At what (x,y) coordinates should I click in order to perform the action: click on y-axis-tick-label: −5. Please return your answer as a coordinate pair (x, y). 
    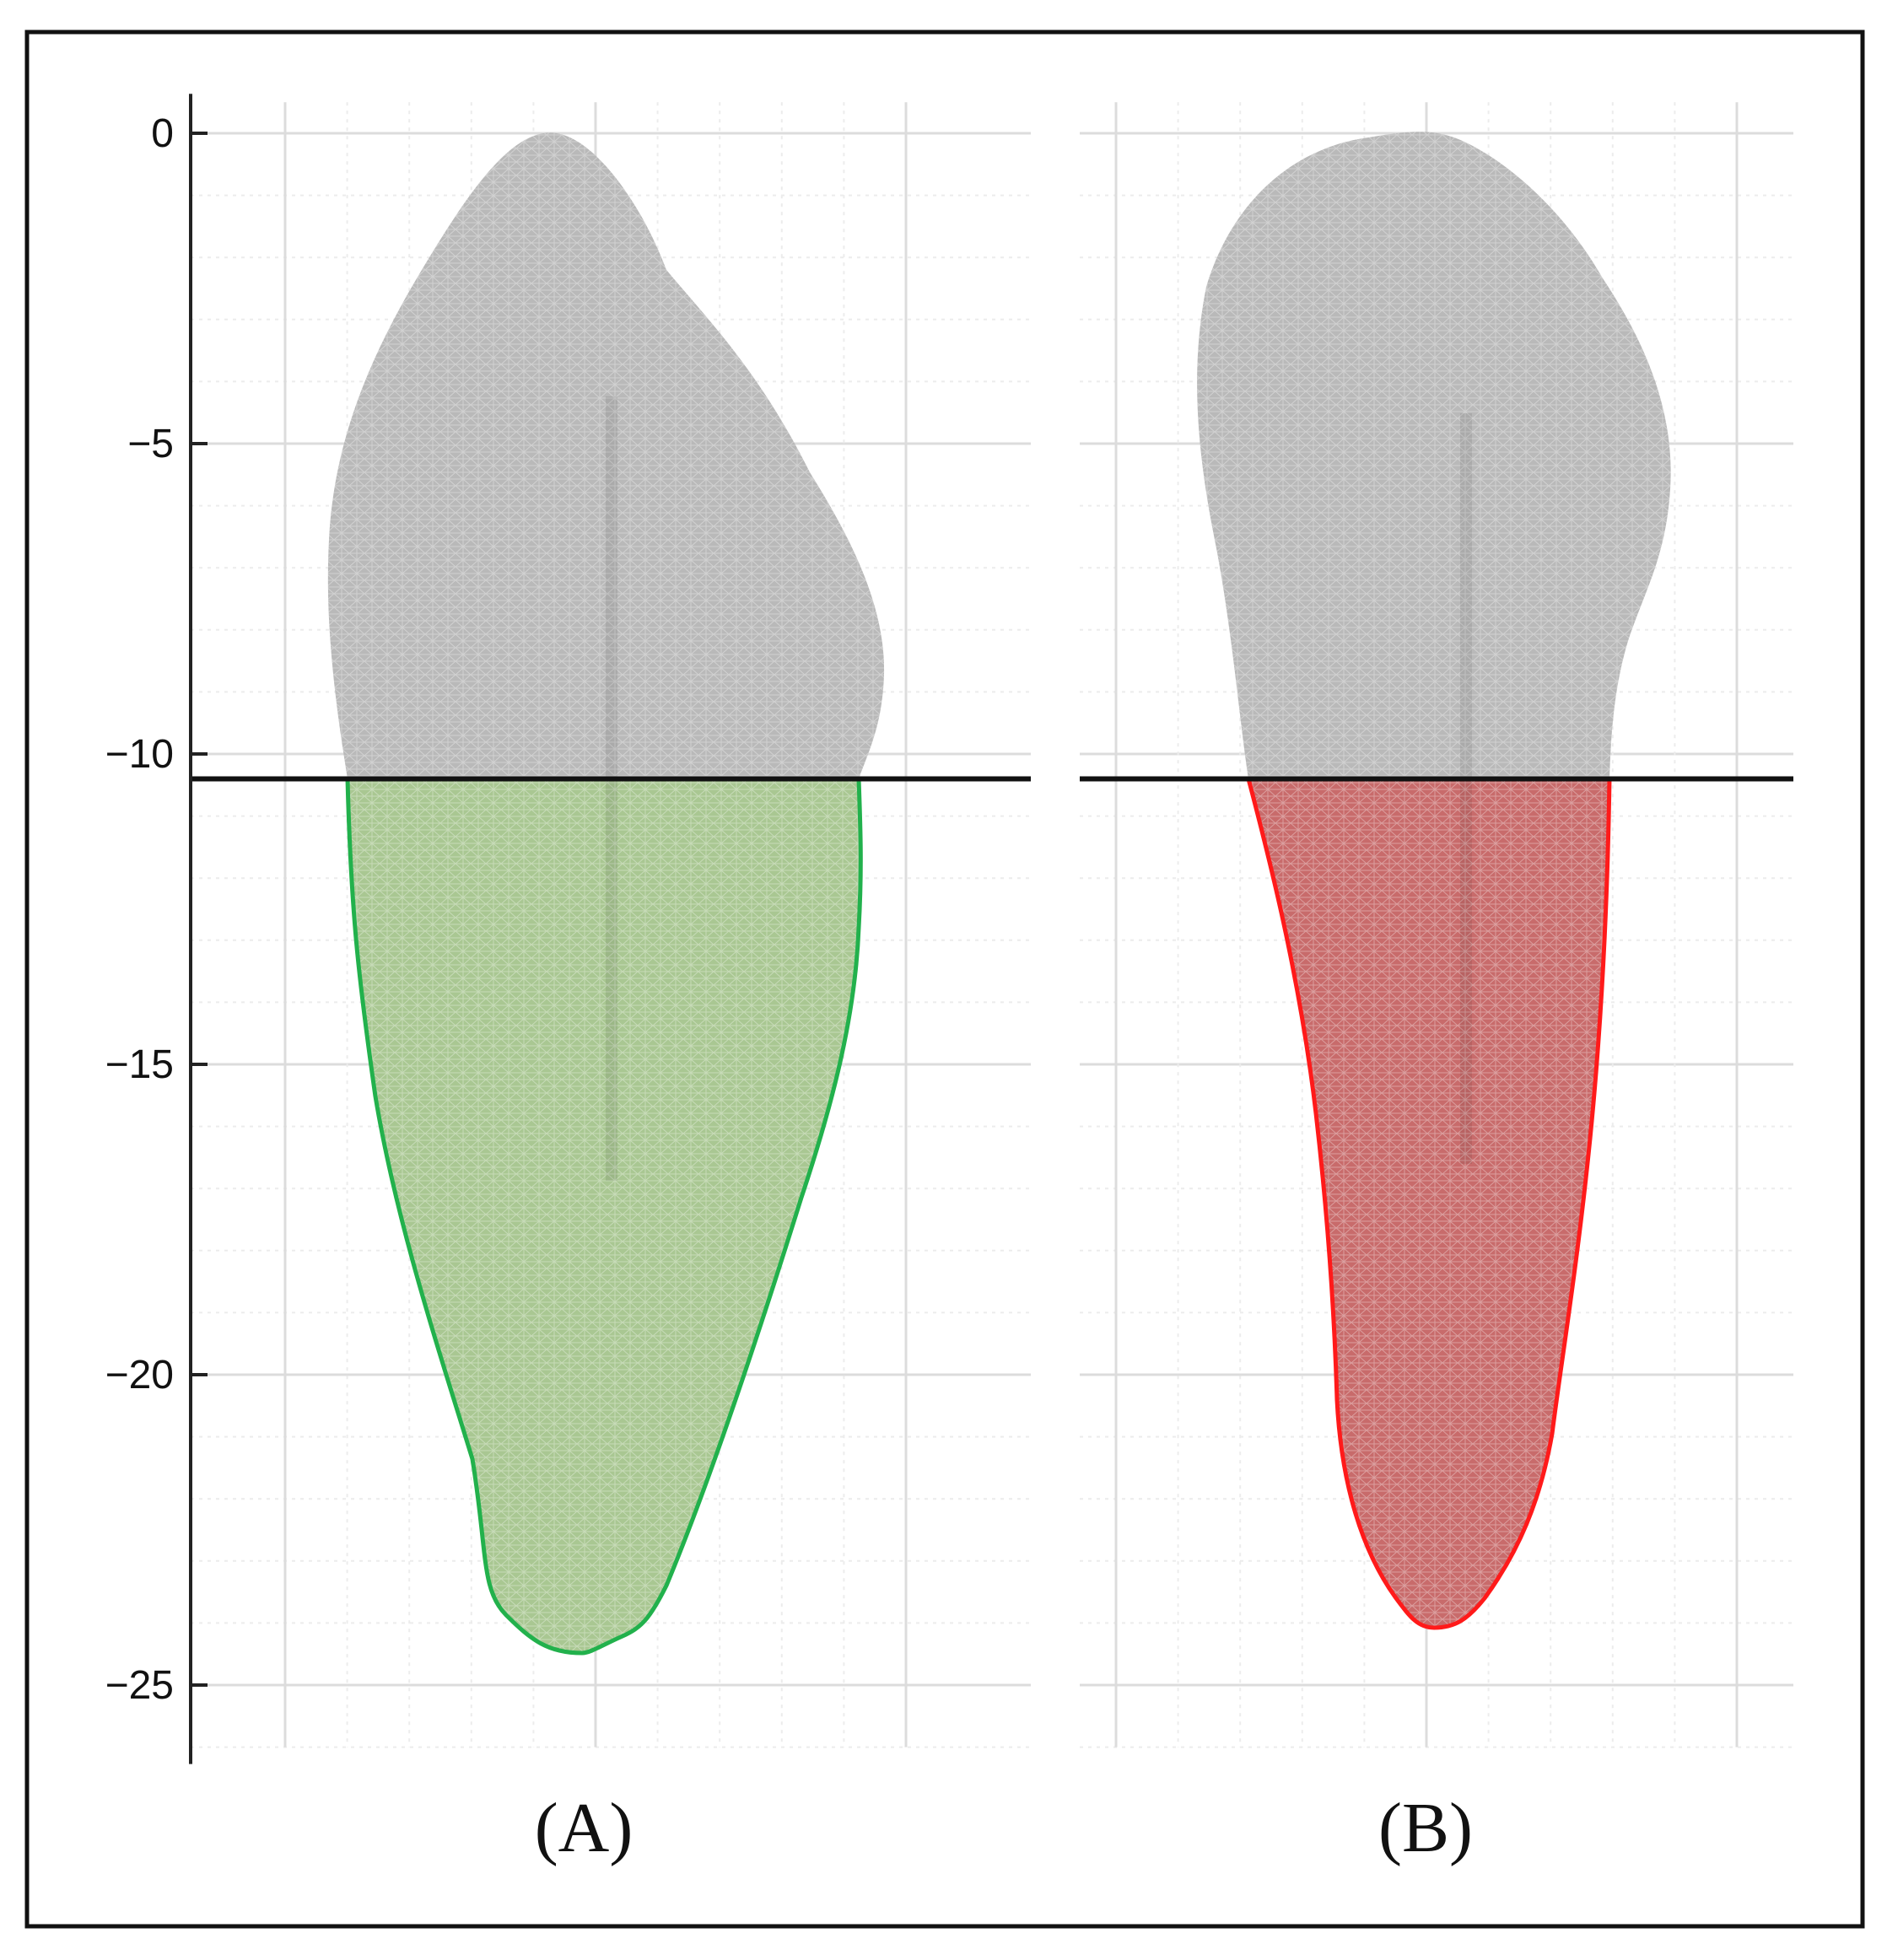
    Looking at the image, I should click on (150, 444).